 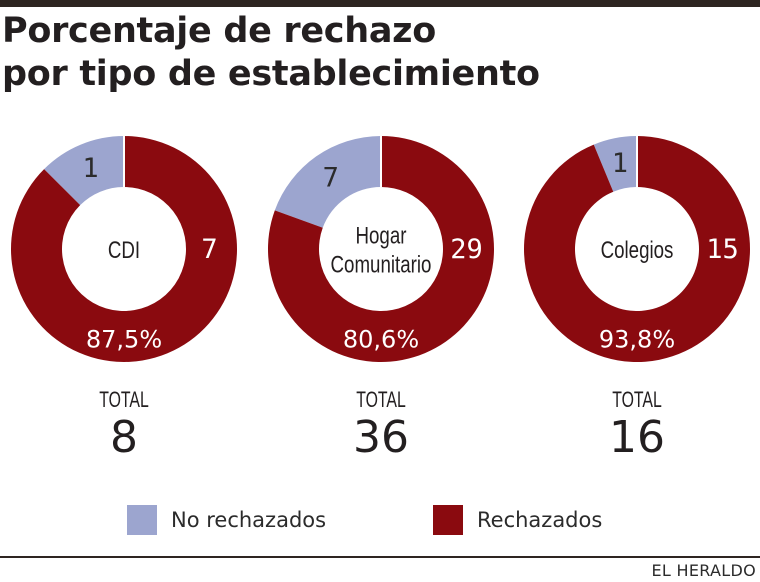 What do you see at coordinates (380, 3) in the screenshot?
I see `top-rule` at bounding box center [380, 3].